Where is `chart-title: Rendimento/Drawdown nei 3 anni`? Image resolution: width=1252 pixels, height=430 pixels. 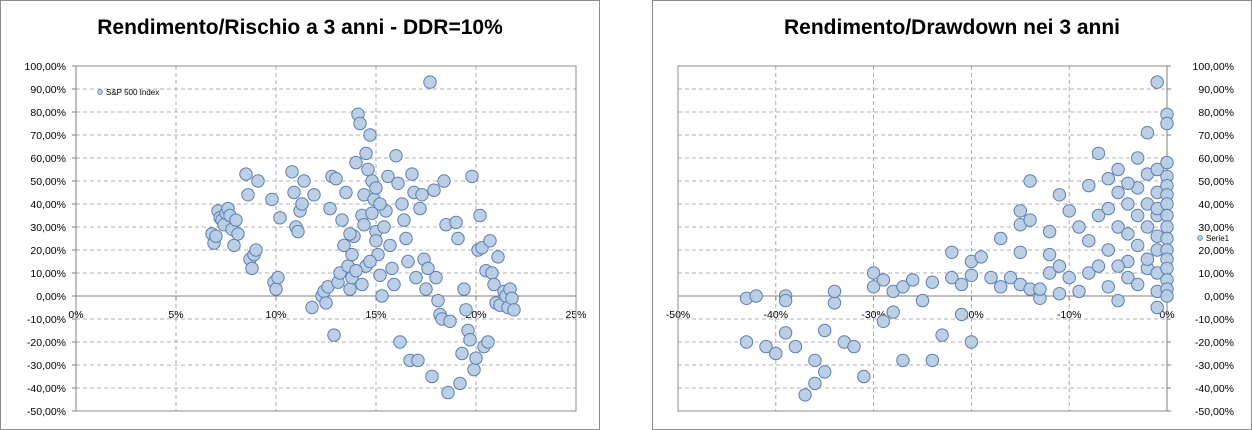
chart-title: Rendimento/Drawdown nei 3 anni is located at coordinates (952, 27).